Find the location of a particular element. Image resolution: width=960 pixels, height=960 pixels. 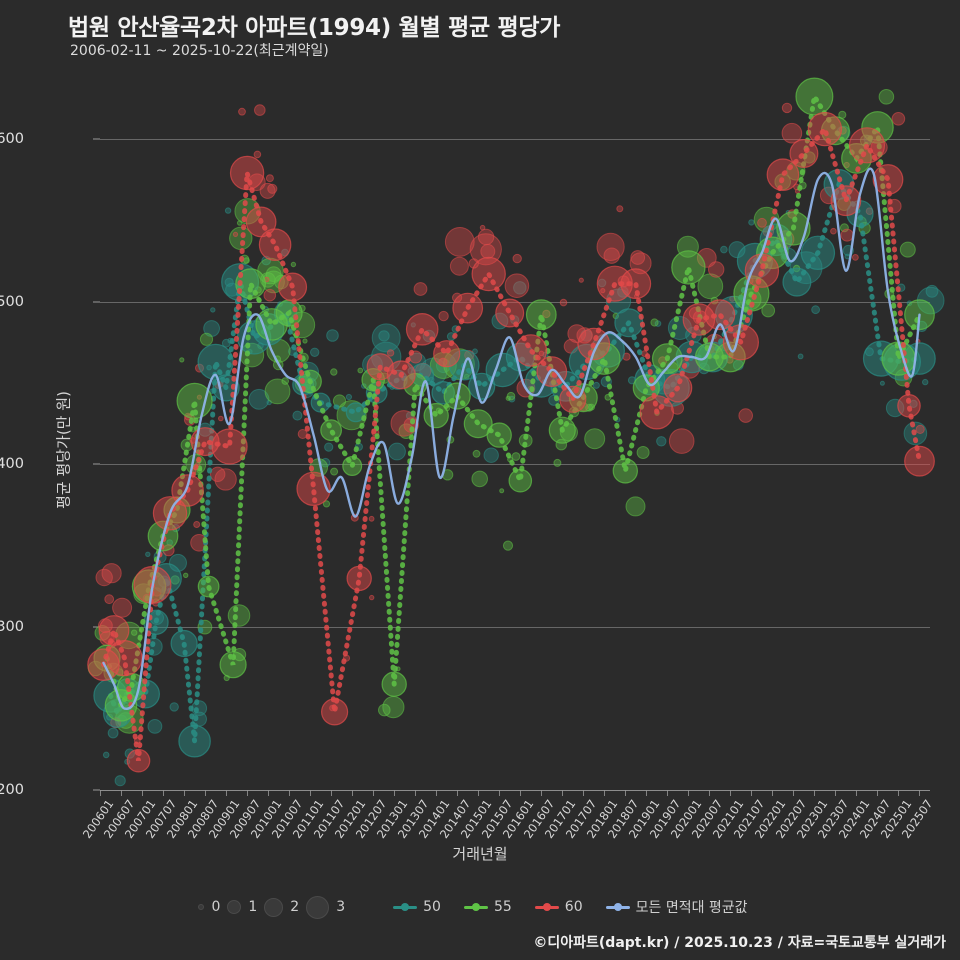

y-tick-label: 500 is located at coordinates (12, 301).